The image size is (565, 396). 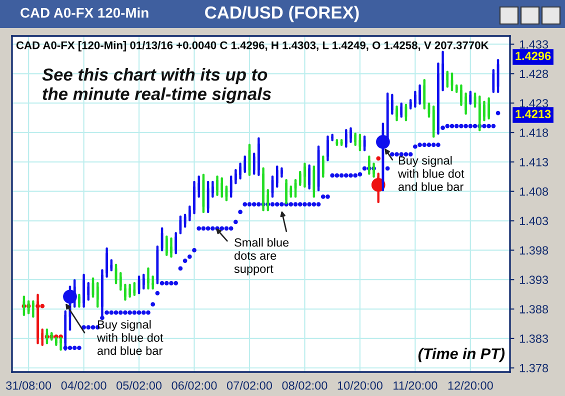 What do you see at coordinates (261, 257) in the screenshot?
I see `annotation: Small blue dots are support` at bounding box center [261, 257].